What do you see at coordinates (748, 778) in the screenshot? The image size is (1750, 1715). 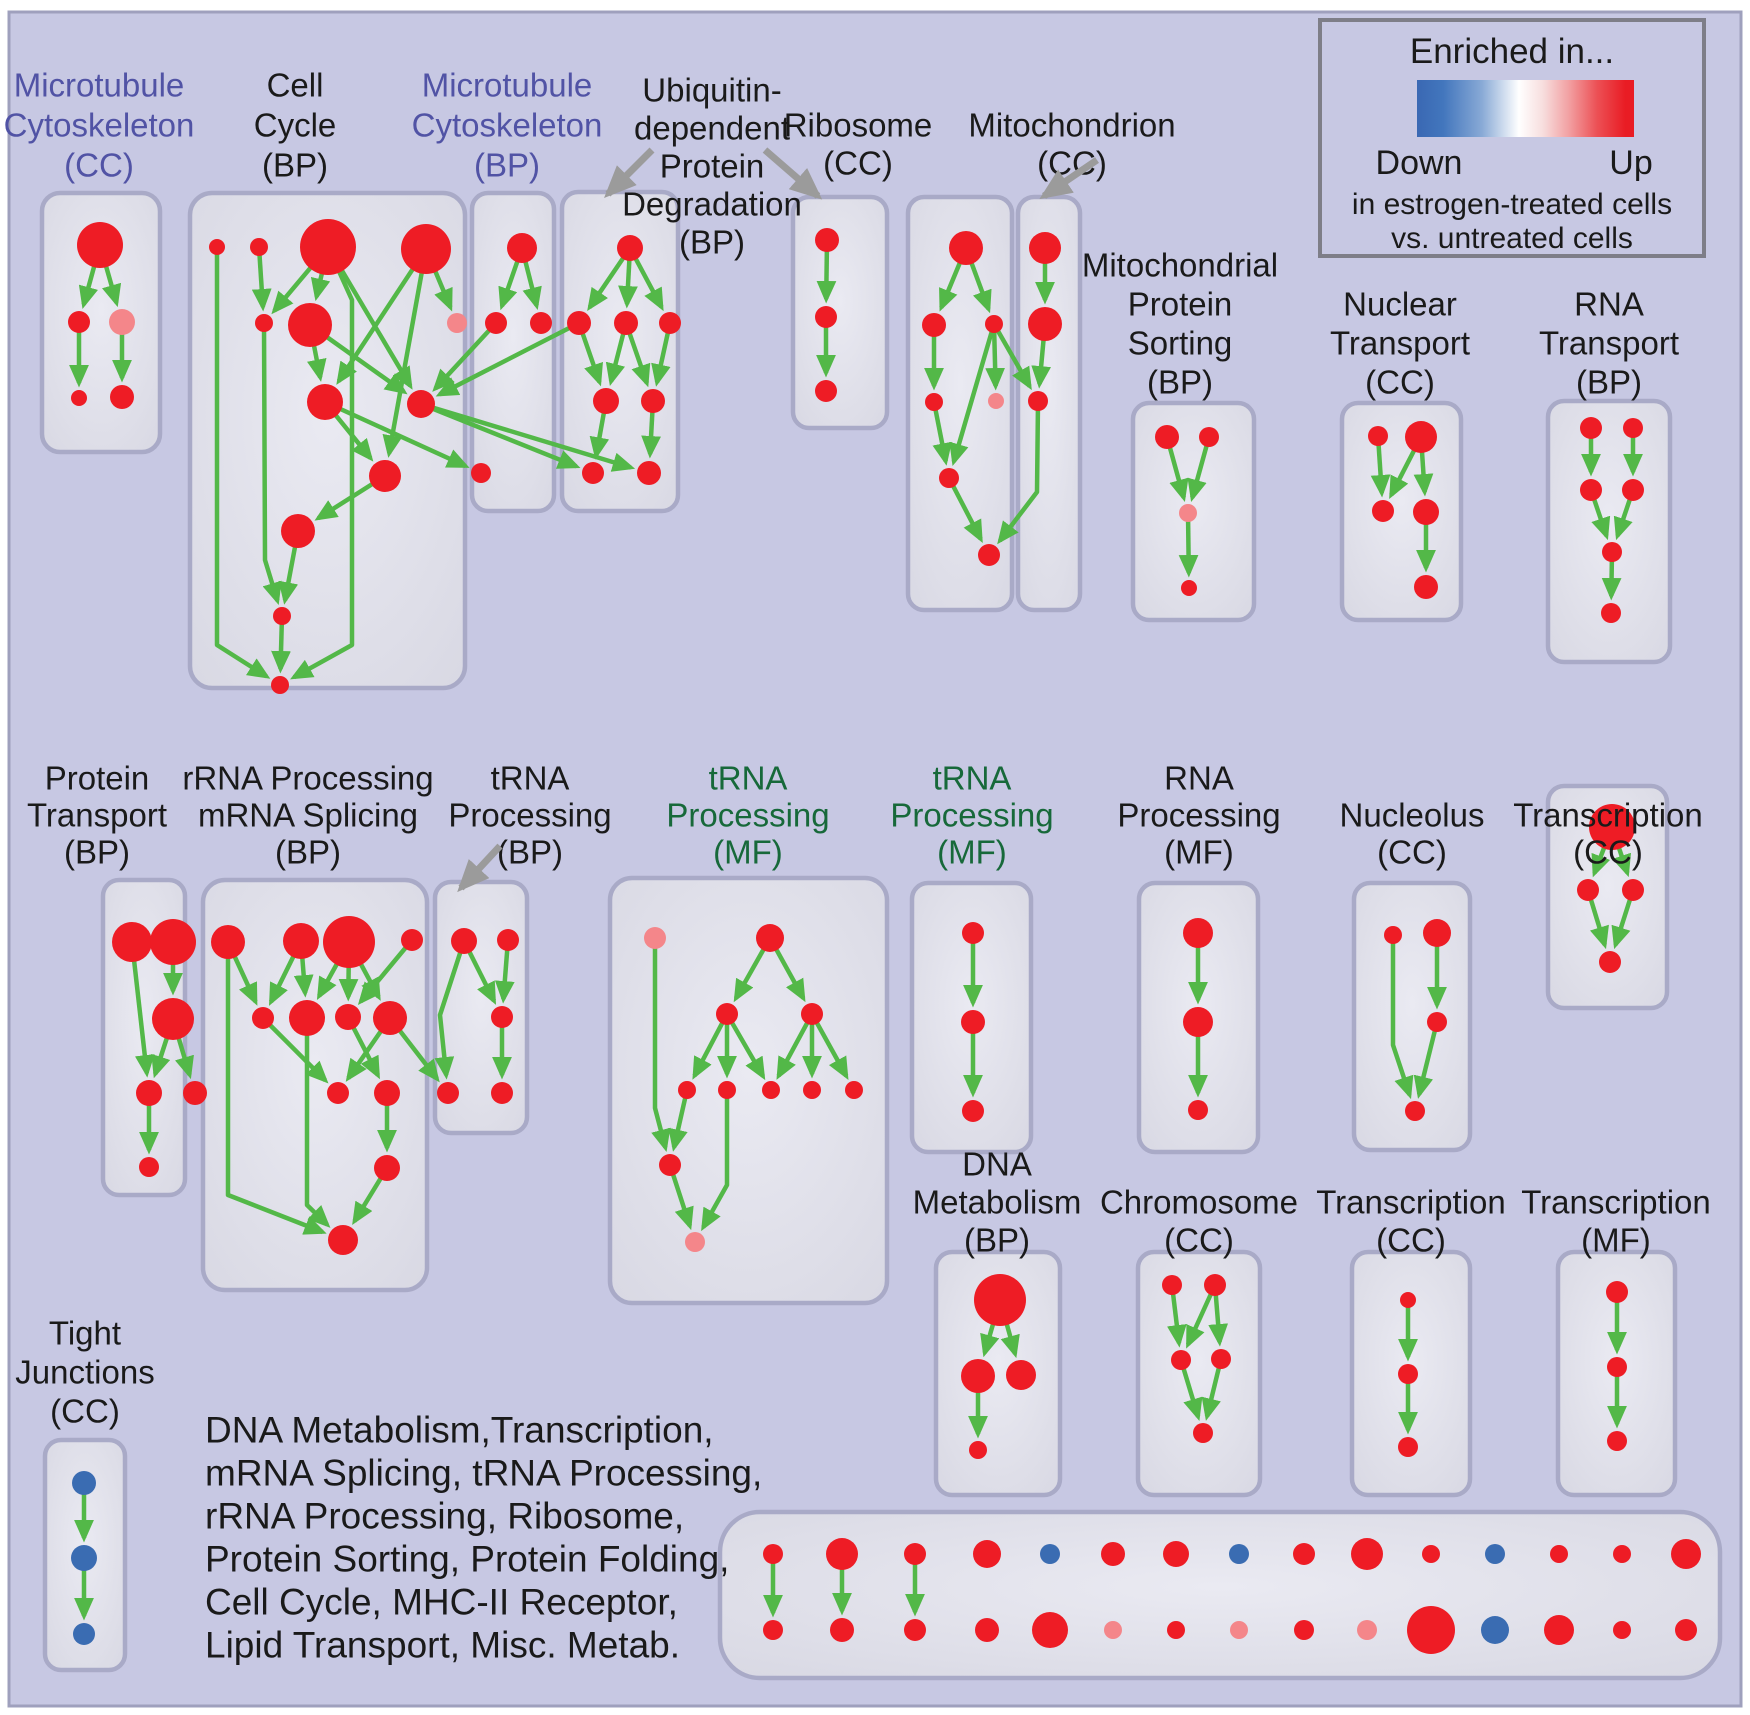 I see `cluster-label-trna-mf-1: tRNA` at bounding box center [748, 778].